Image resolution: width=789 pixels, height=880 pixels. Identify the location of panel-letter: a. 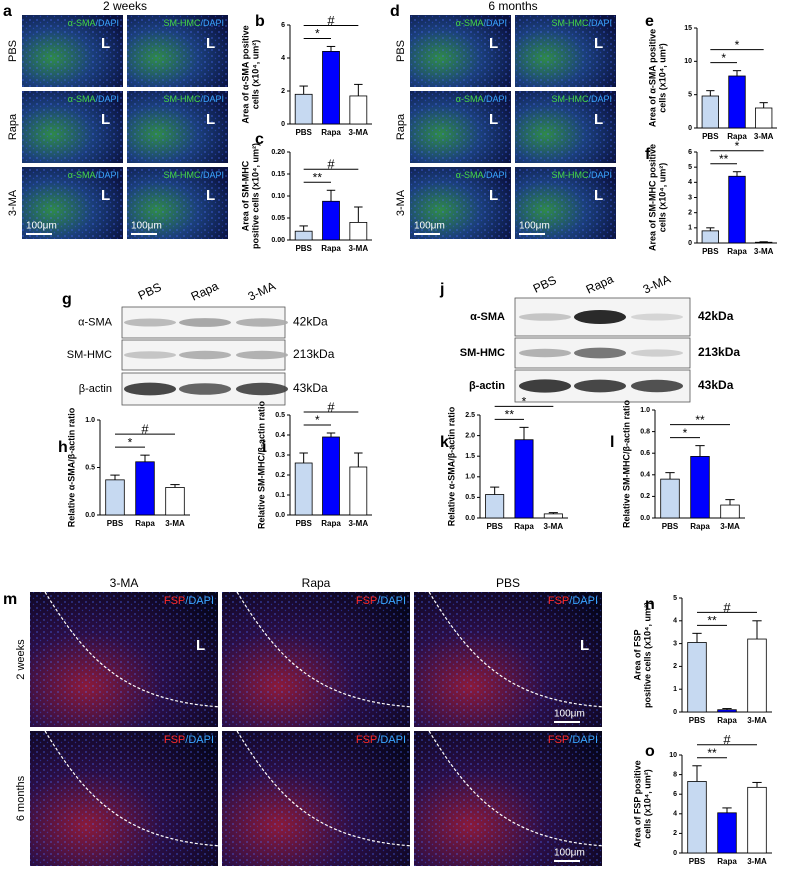
(7, 11).